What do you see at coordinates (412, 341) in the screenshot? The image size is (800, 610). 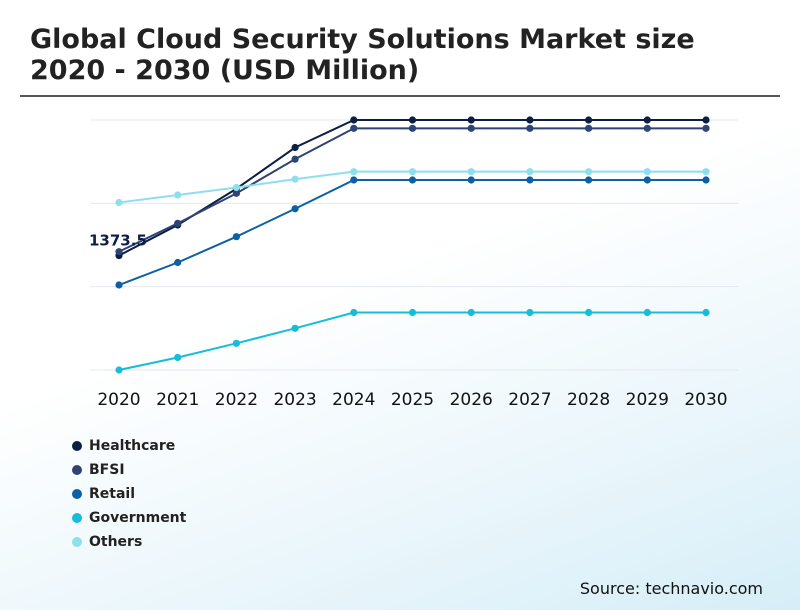 I see `series-line-government` at bounding box center [412, 341].